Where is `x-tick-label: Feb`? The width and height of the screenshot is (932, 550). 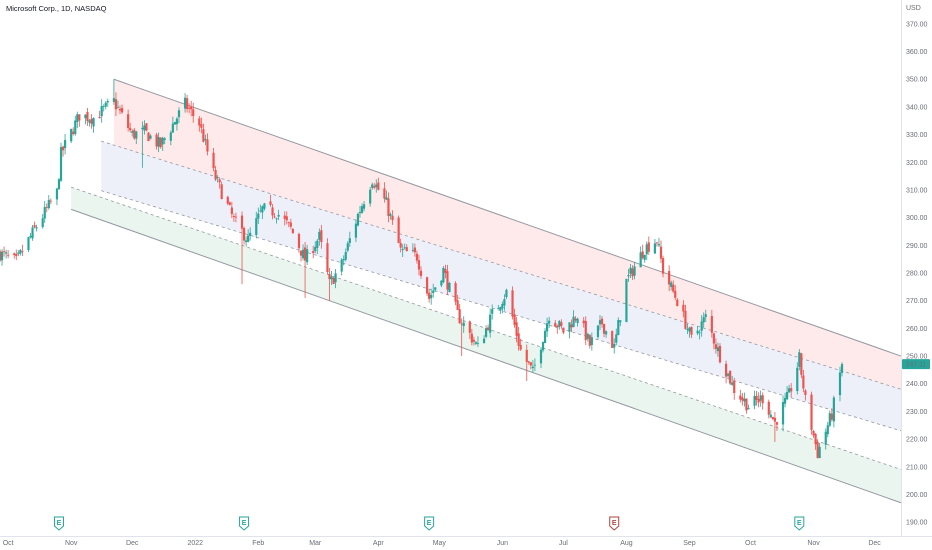
x-tick-label: Feb is located at coordinates (258, 543).